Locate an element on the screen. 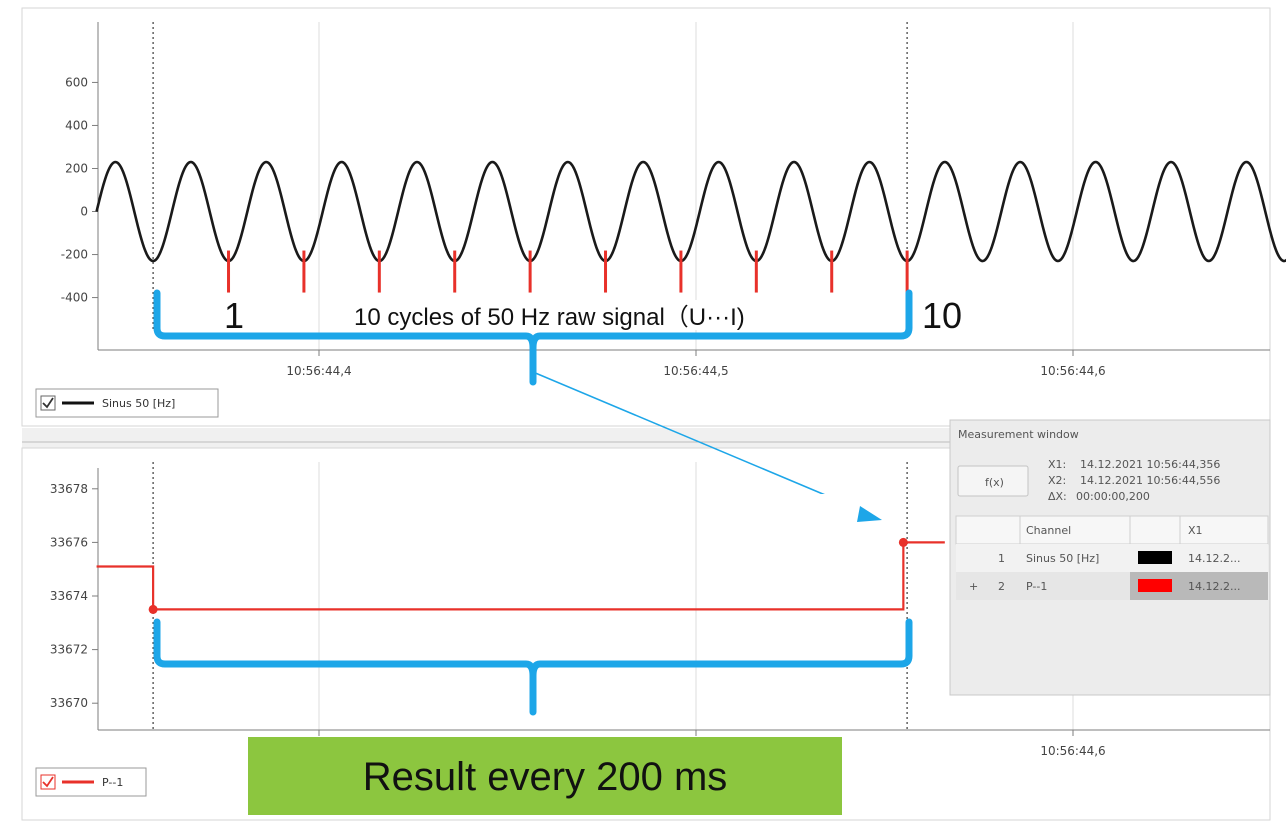 Image resolution: width=1286 pixels, height=825 pixels. y-tick-label: 33674 is located at coordinates (69, 596).